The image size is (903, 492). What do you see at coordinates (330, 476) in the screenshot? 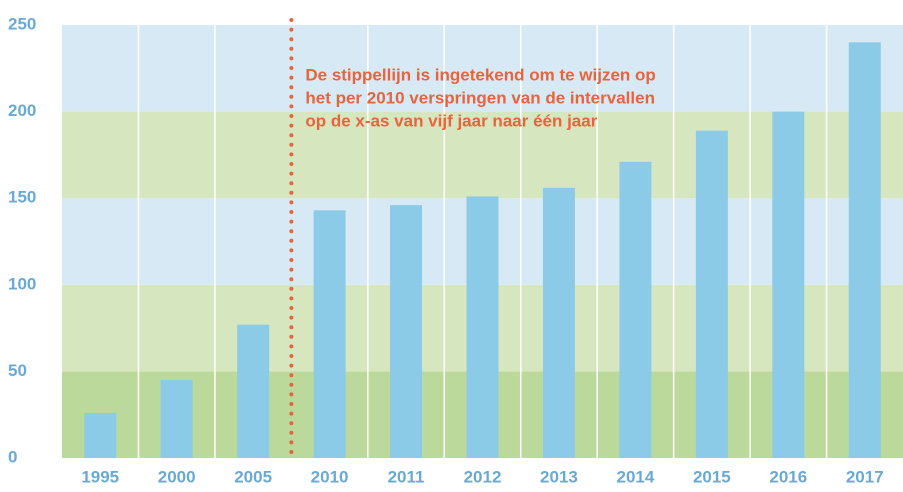
I see `x-tick-label: 2010` at bounding box center [330, 476].